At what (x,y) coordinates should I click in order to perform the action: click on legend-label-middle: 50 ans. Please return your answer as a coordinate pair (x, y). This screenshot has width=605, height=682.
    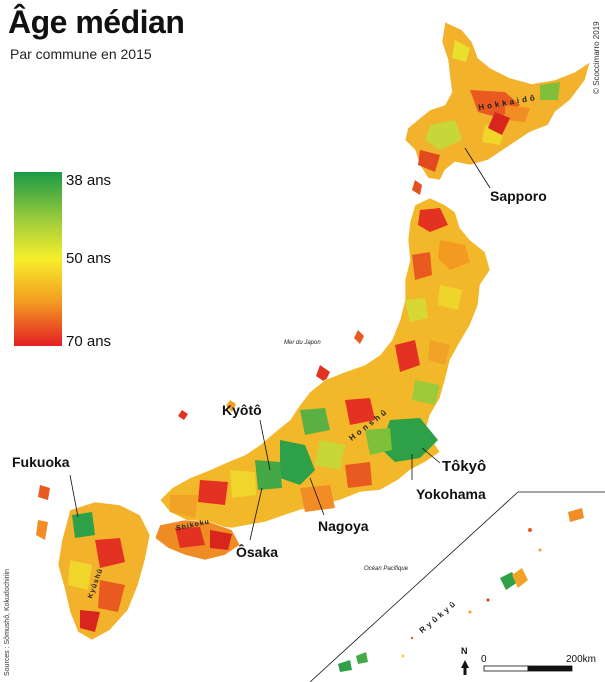
    Looking at the image, I should click on (89, 258).